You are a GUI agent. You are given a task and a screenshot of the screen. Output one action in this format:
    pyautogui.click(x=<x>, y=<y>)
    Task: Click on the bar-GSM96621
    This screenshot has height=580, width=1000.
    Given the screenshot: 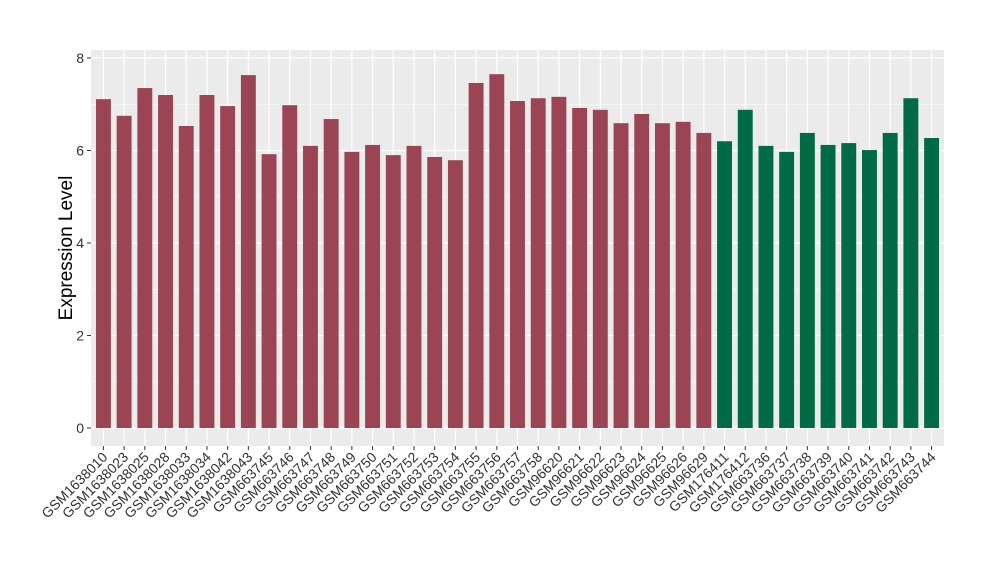 What is the action you would take?
    pyautogui.click(x=580, y=267)
    